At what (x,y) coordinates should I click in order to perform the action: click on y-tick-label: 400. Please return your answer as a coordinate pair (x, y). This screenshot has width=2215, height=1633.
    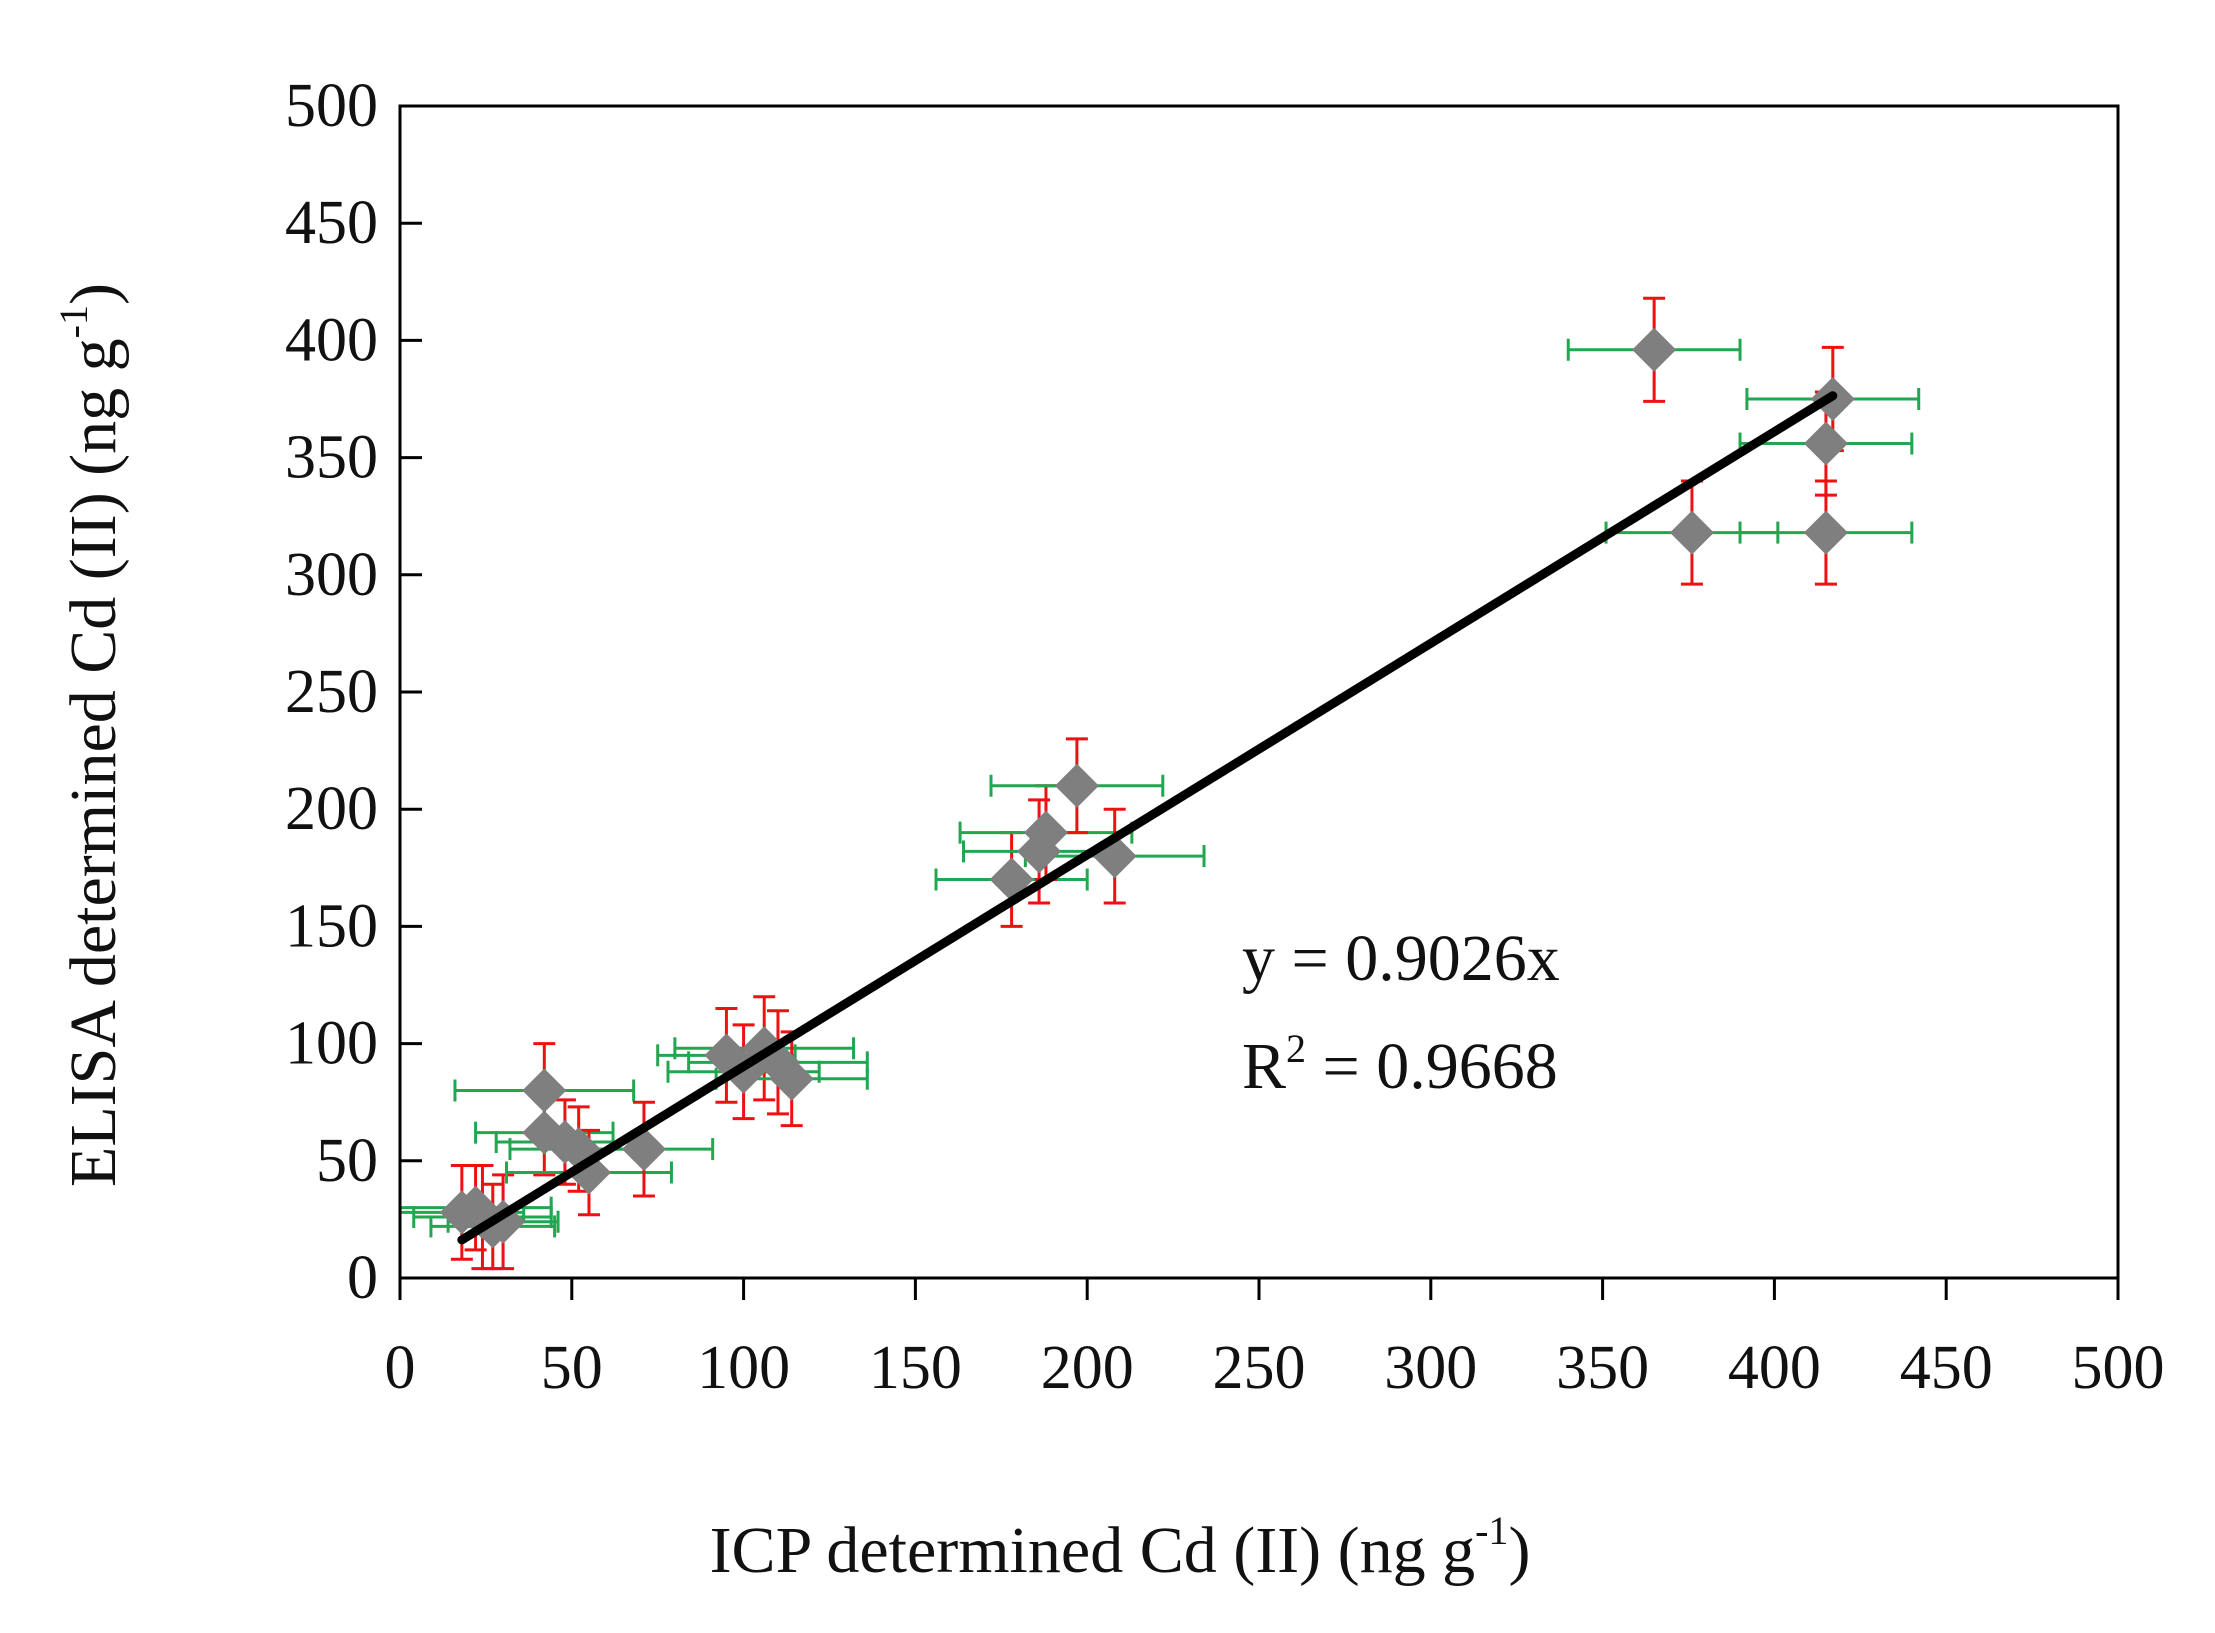
    Looking at the image, I should click on (331, 340).